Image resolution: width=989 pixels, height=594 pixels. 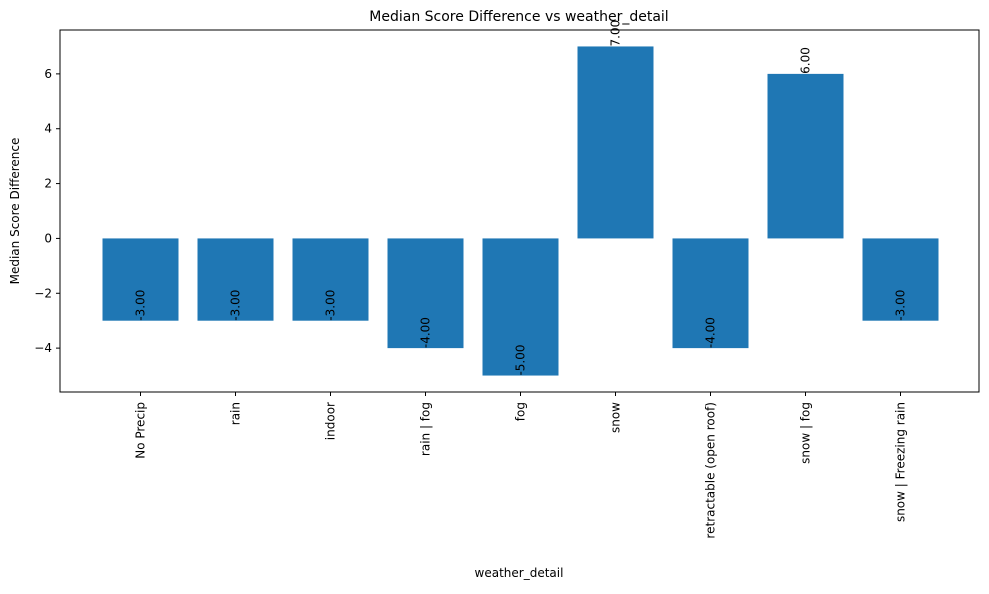 What do you see at coordinates (48, 238) in the screenshot?
I see `y-tick-label: 0` at bounding box center [48, 238].